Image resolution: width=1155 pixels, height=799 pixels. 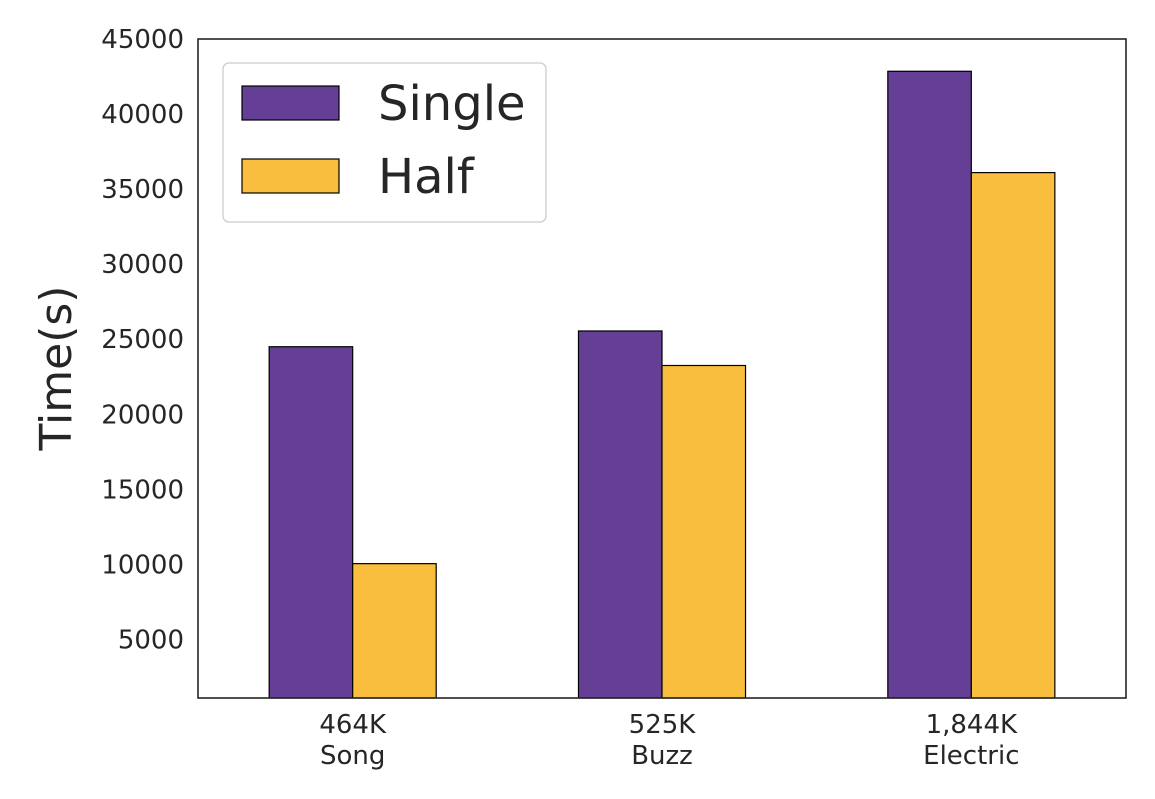 I want to click on y-tick-label: 5000, so click(x=151, y=640).